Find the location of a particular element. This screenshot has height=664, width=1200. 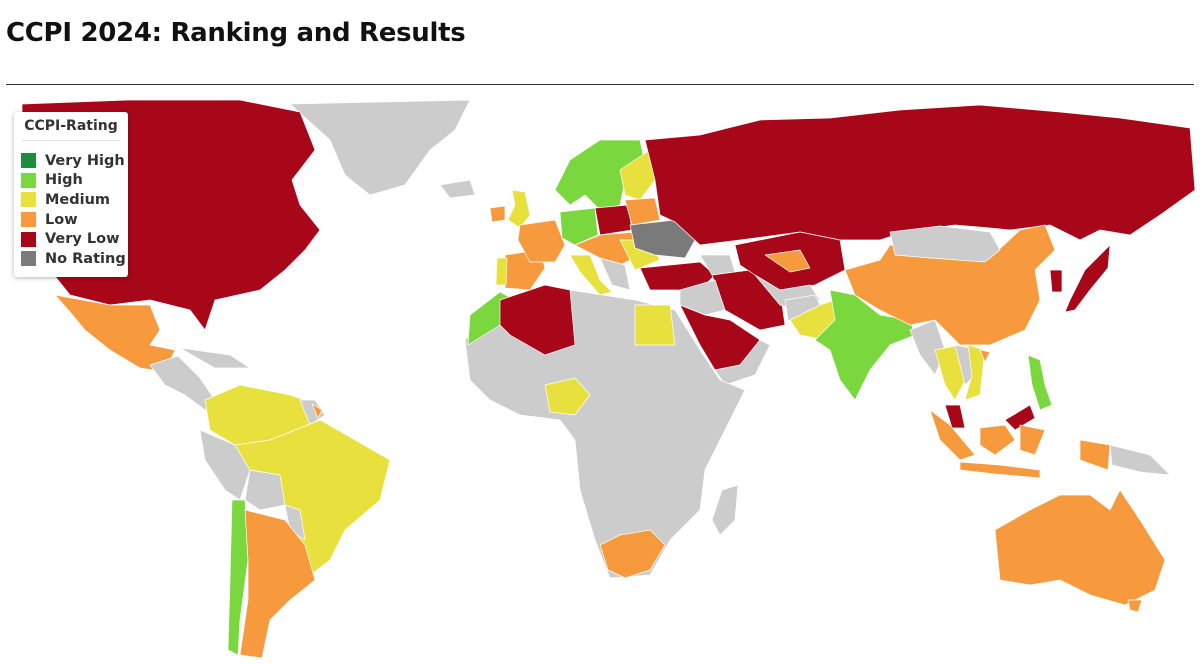

legend-item: No Rating is located at coordinates (71, 259).